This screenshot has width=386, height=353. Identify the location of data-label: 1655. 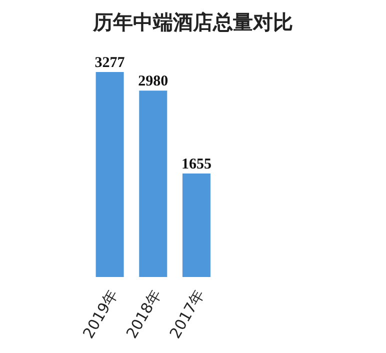
(196, 164).